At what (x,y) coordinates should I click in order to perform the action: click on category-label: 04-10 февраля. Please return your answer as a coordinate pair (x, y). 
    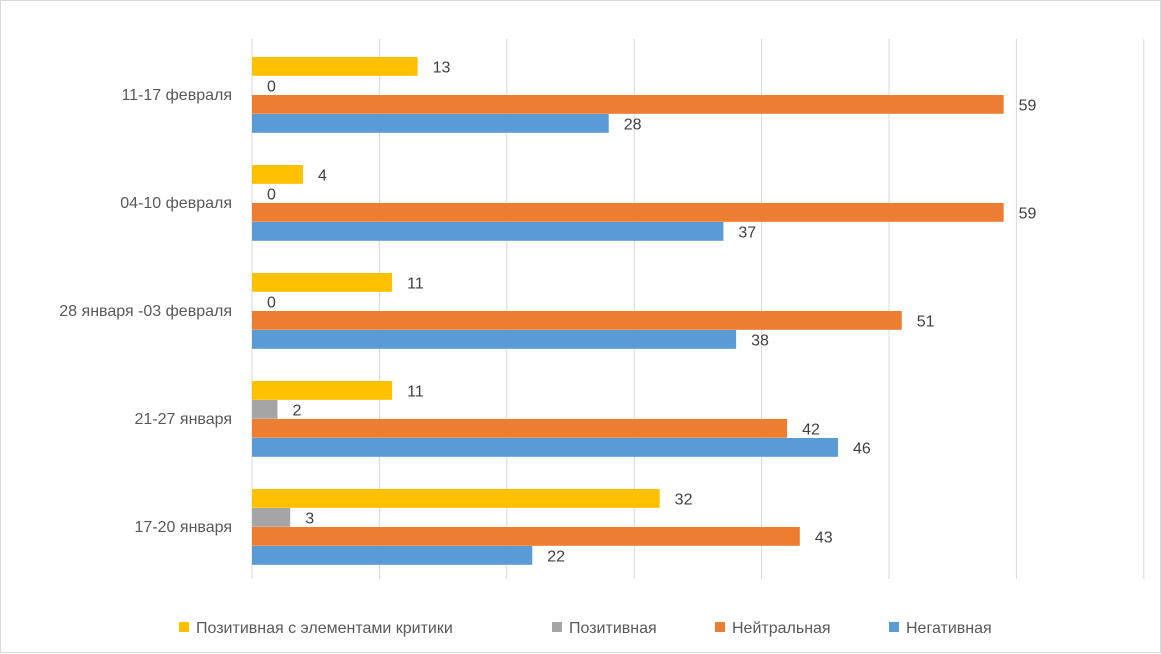
    Looking at the image, I should click on (176, 203).